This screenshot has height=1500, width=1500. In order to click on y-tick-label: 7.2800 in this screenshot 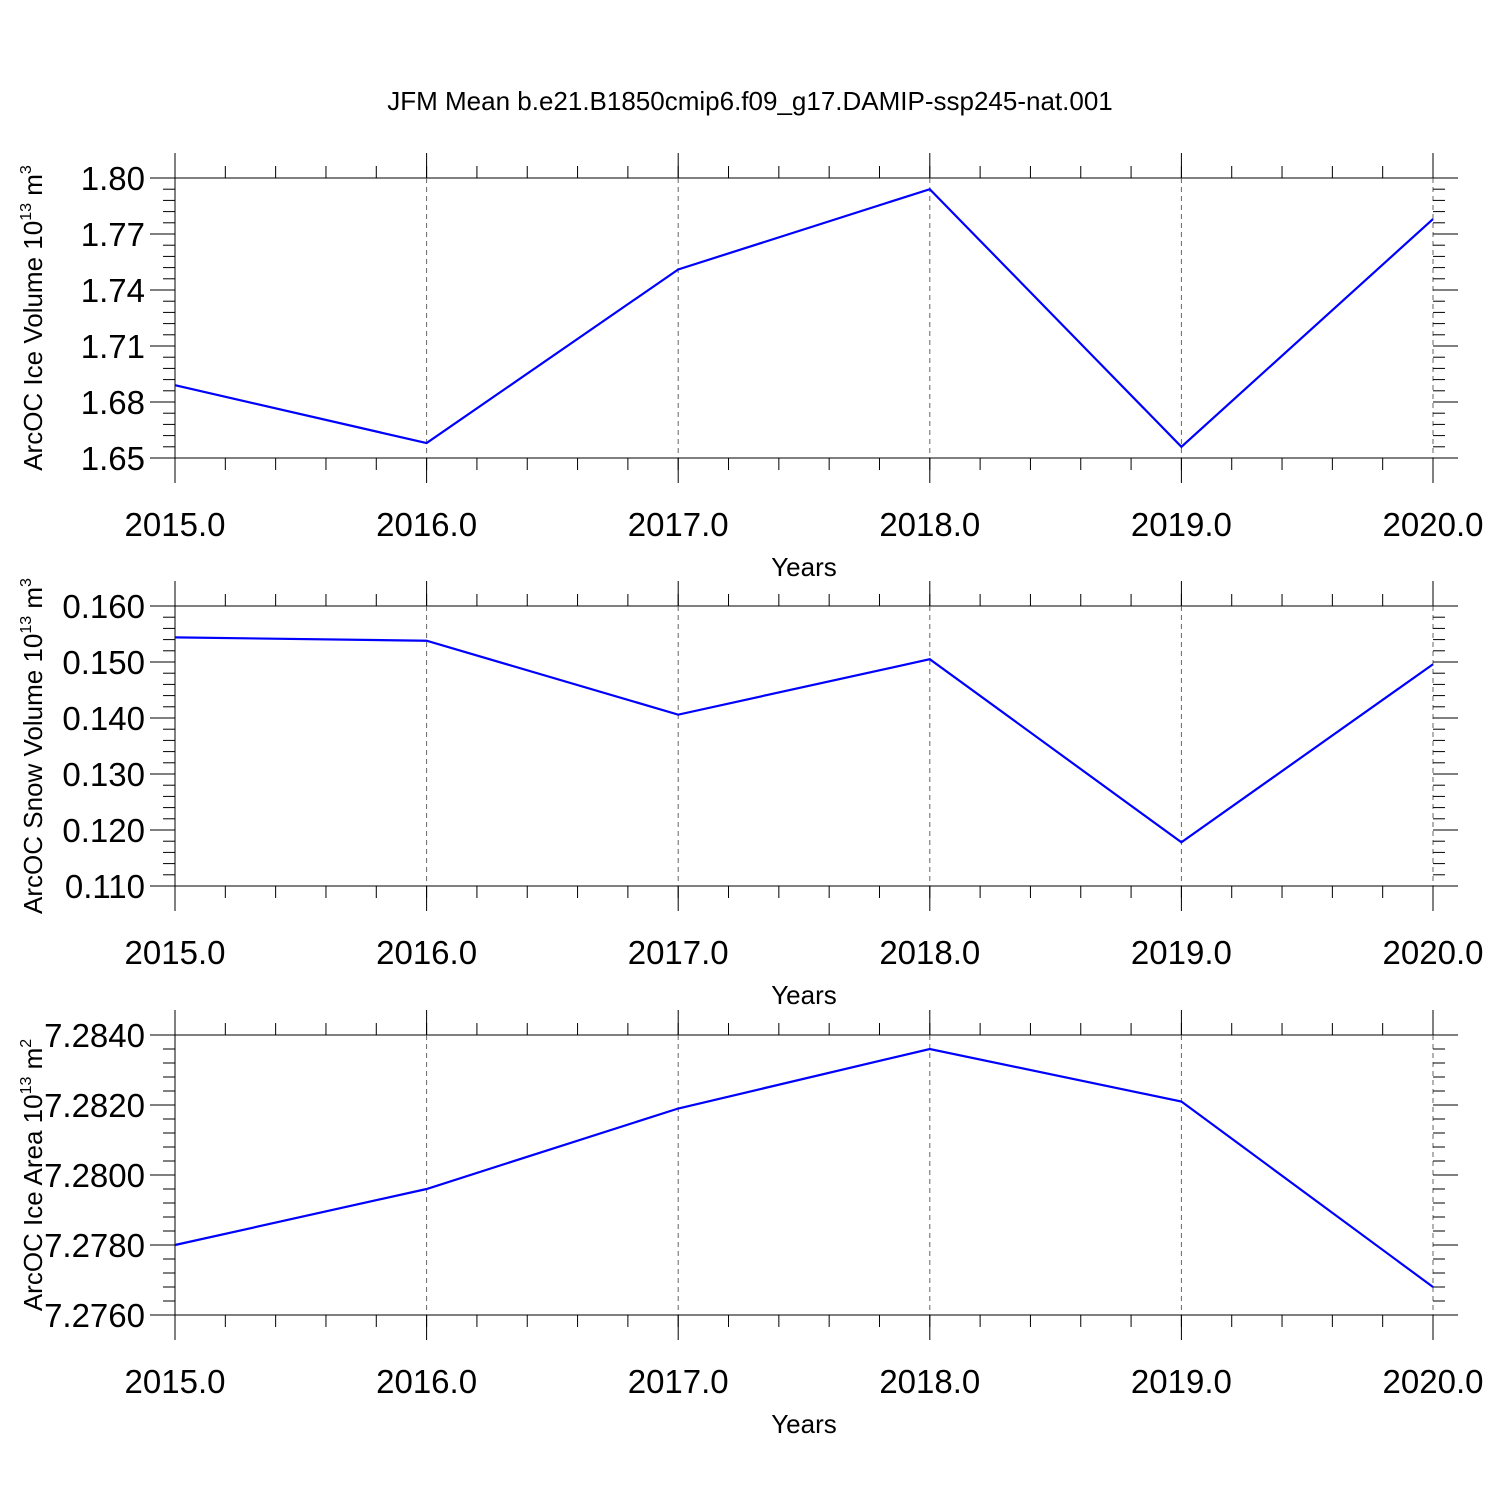, I will do `click(94, 1175)`.